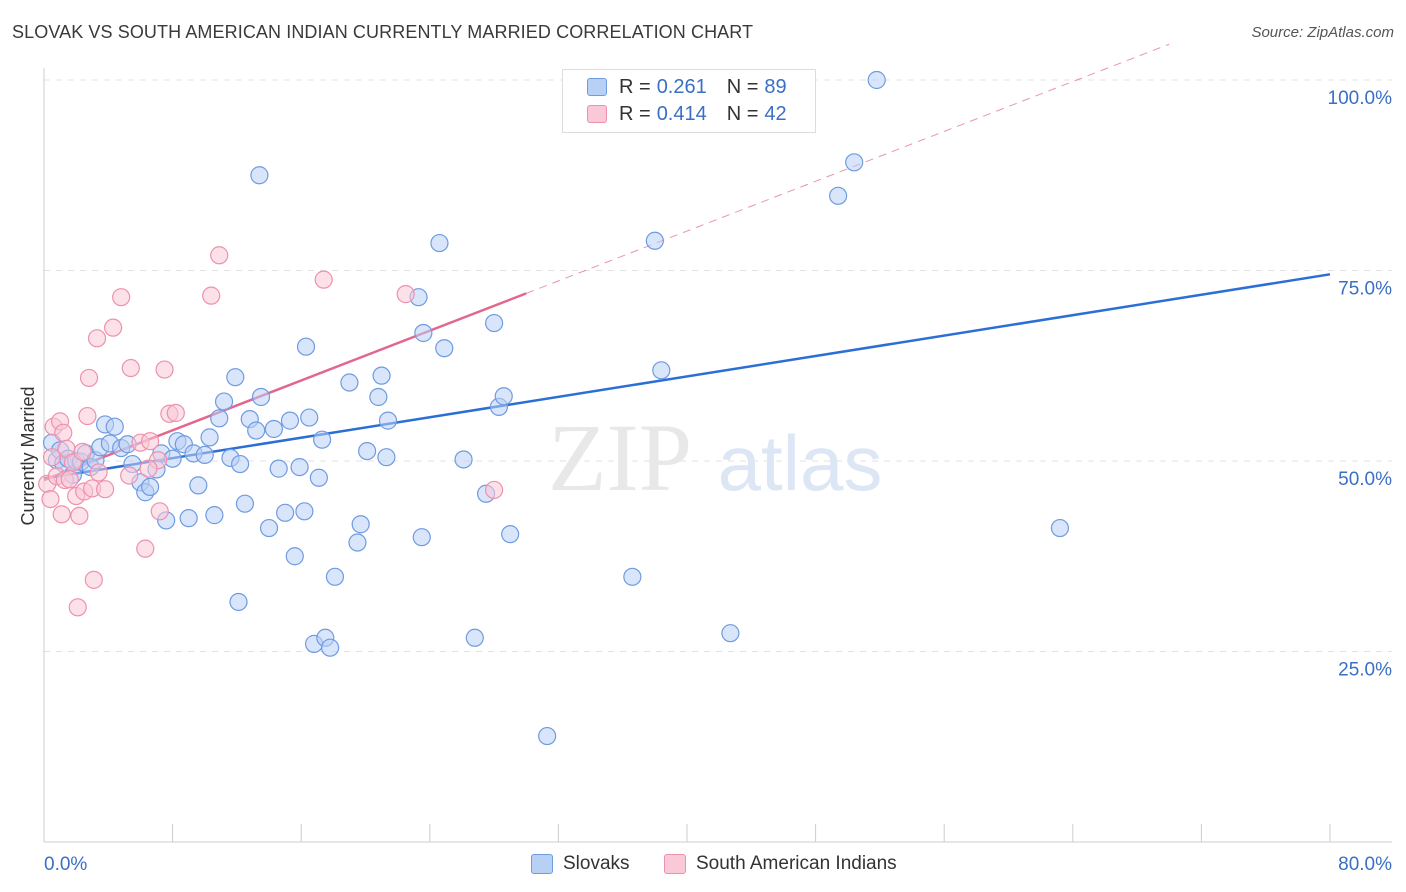 The image size is (1406, 892). I want to click on watermark: ZIP atlas, so click(715, 457).